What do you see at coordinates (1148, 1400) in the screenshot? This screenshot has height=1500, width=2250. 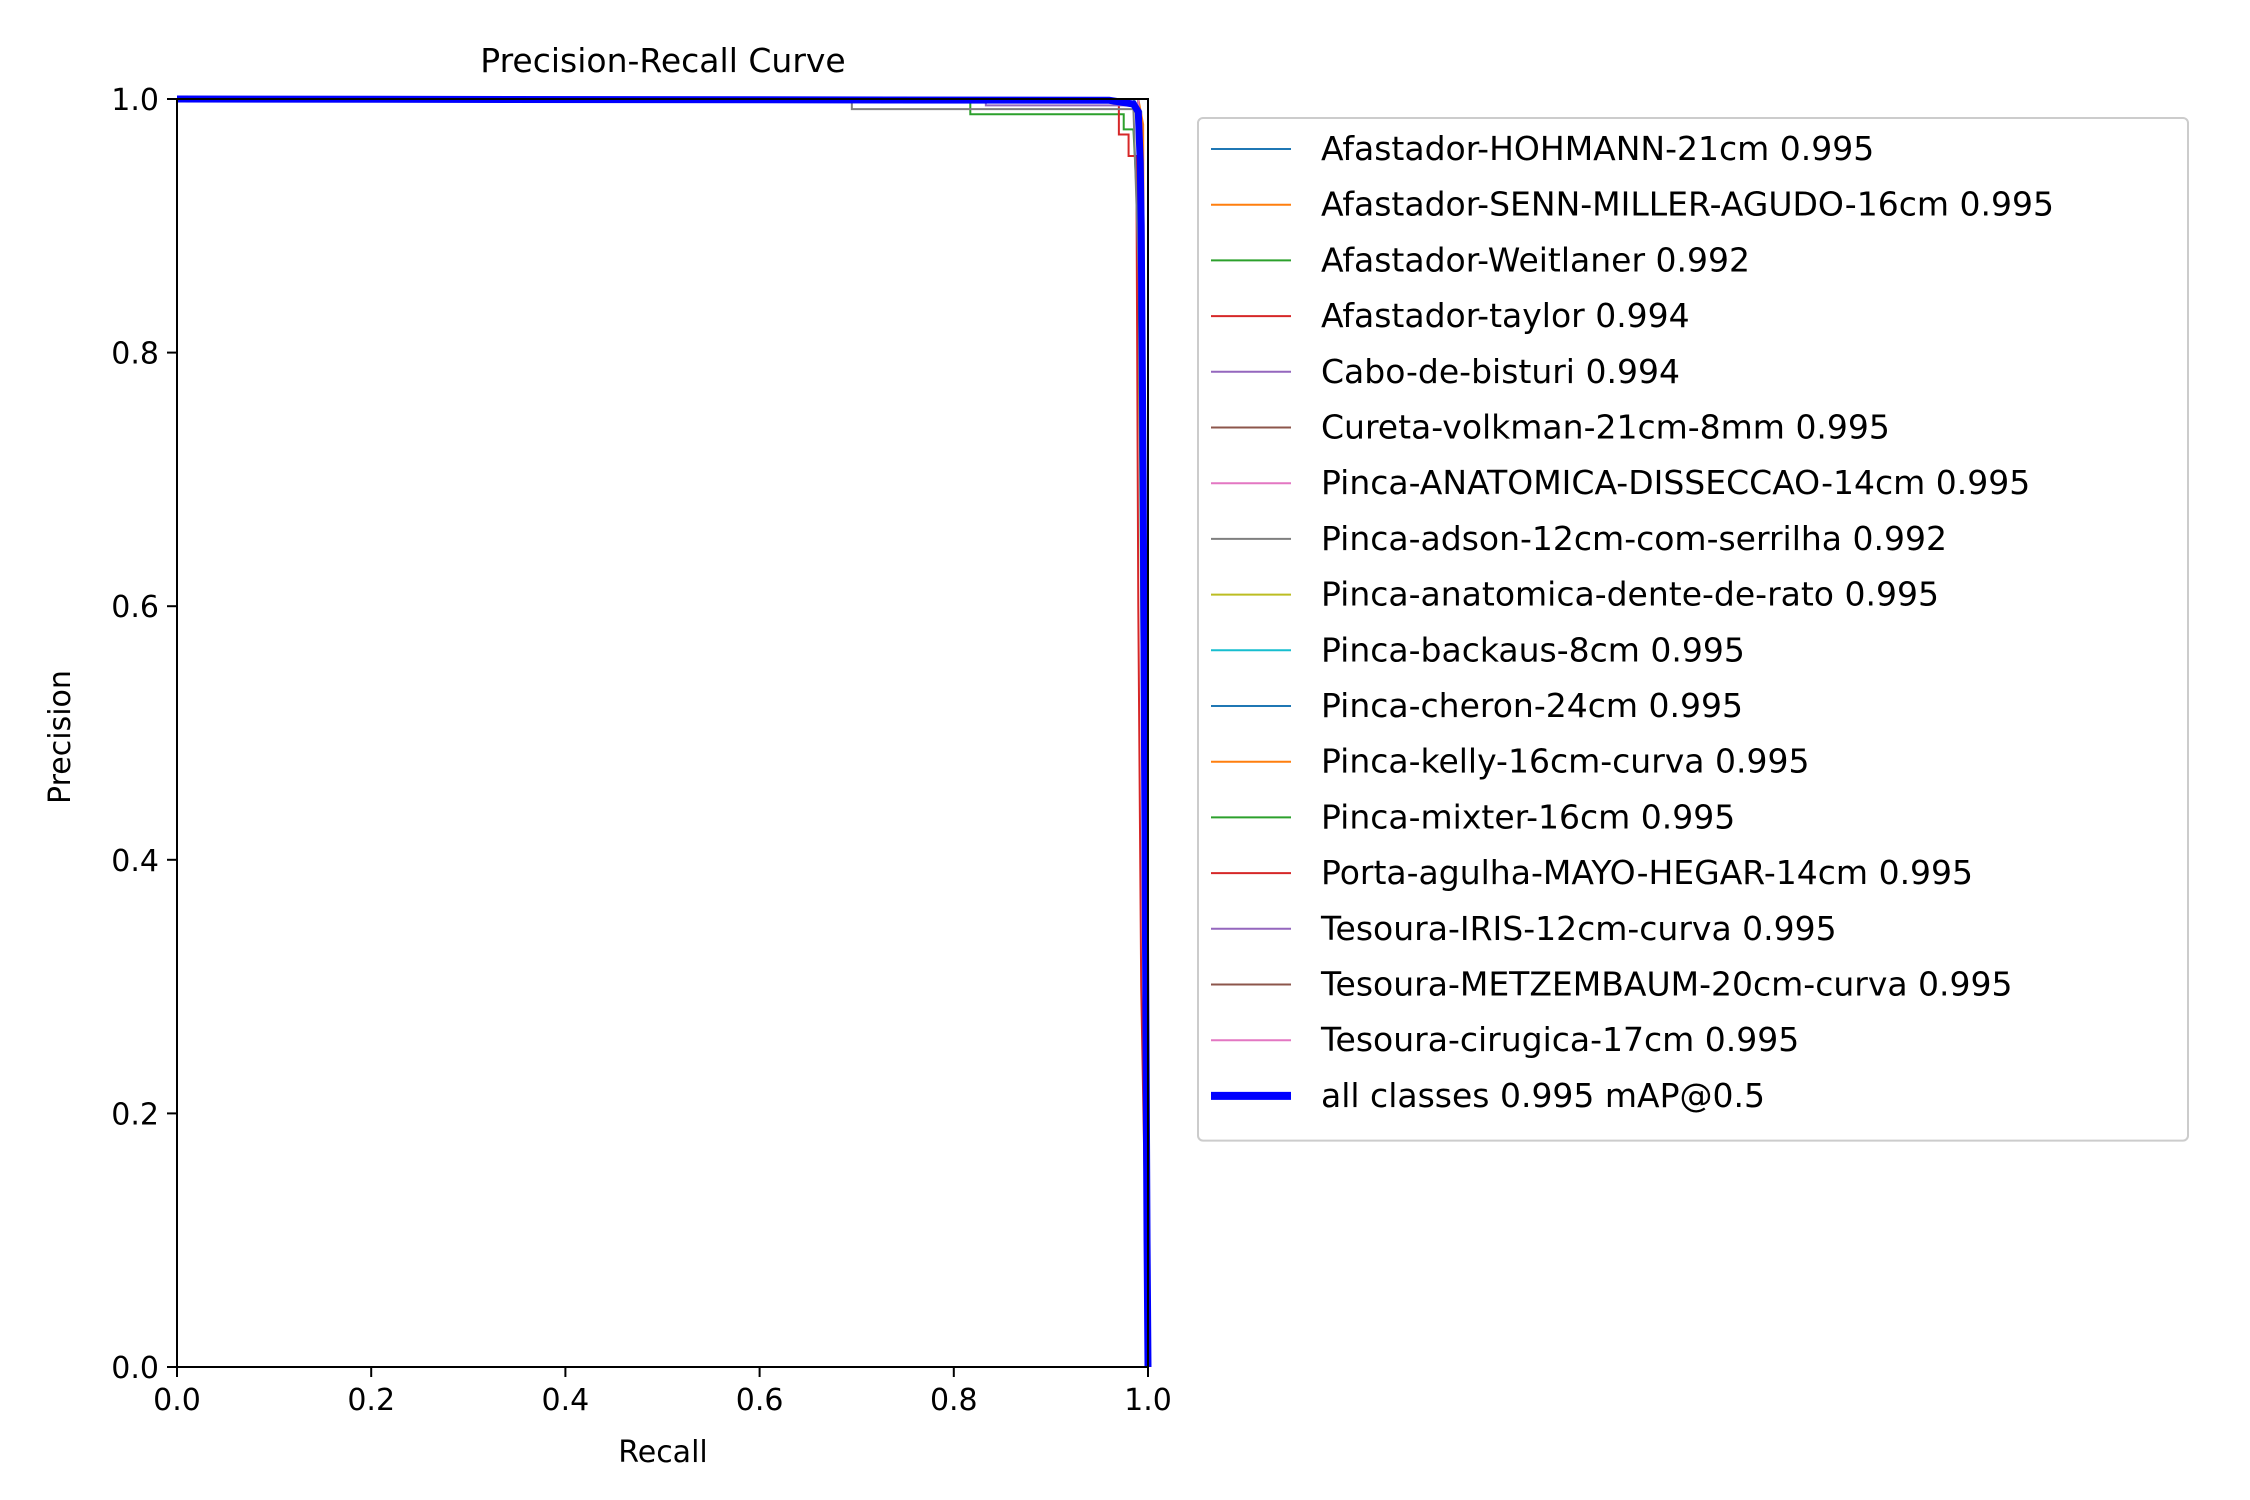 I see `x-tick-label: 1.0` at bounding box center [1148, 1400].